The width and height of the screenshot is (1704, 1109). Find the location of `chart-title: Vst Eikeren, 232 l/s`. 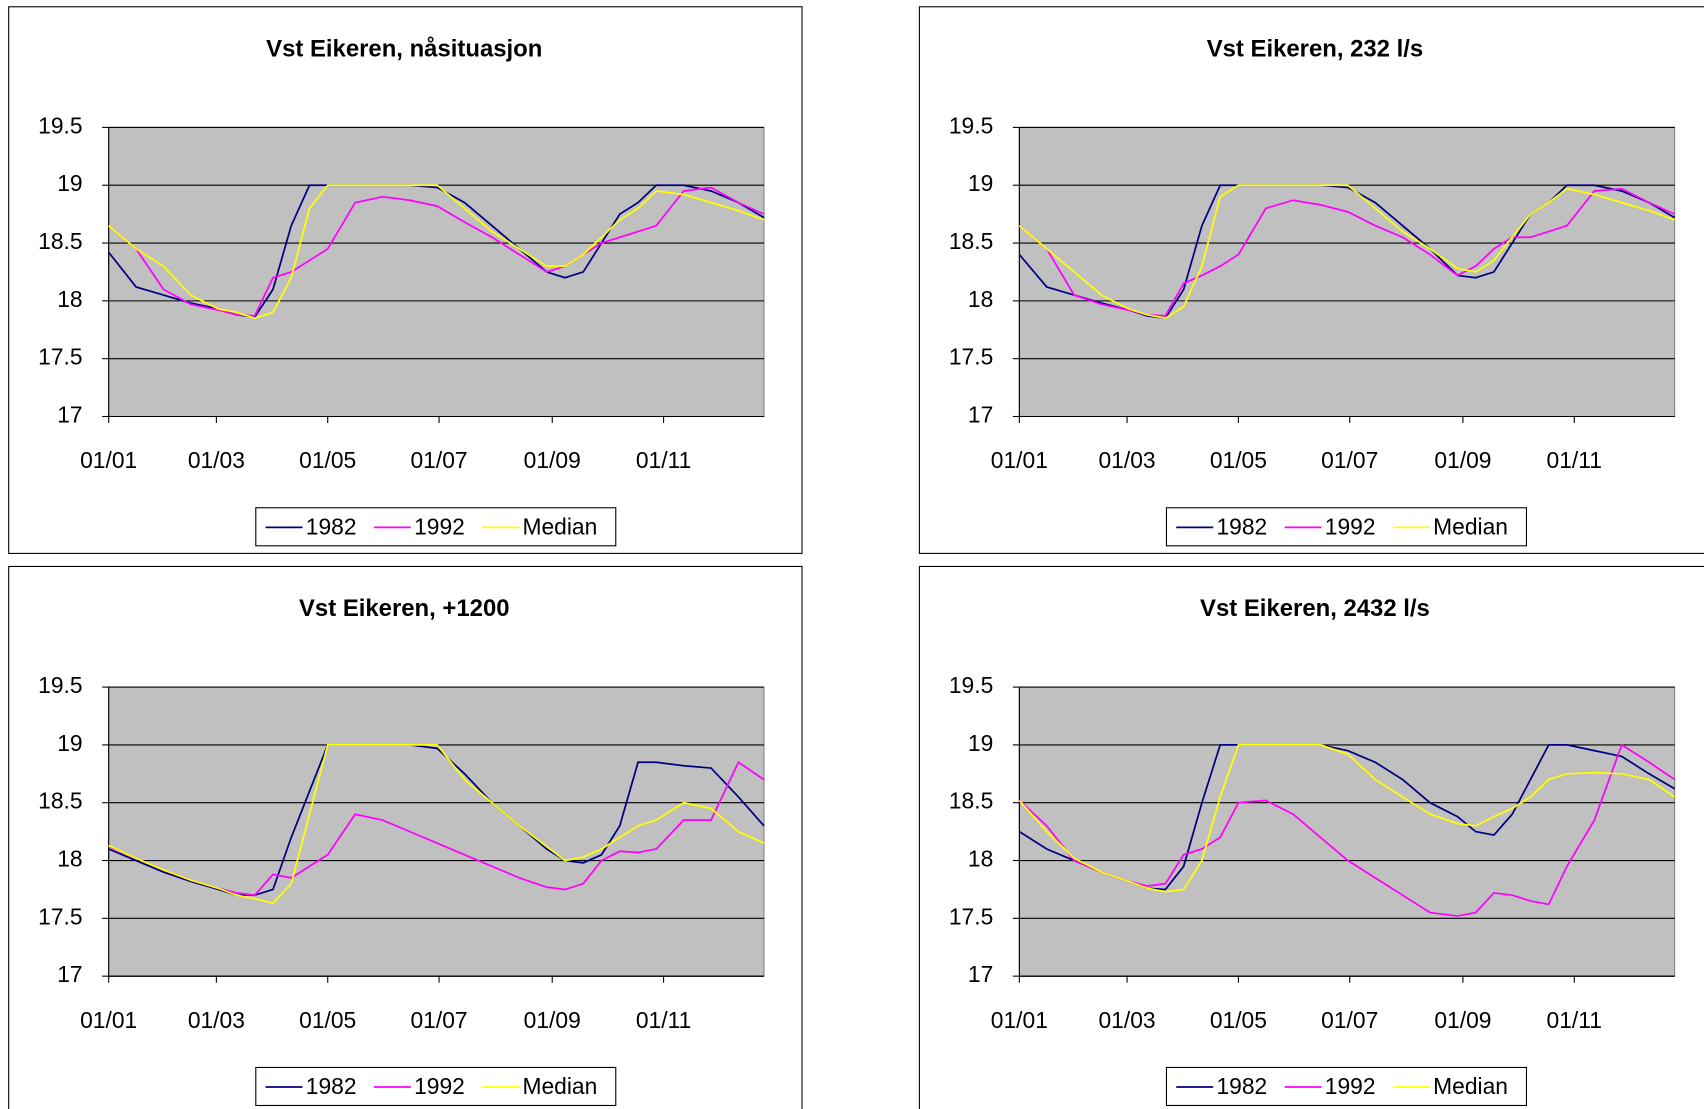

chart-title: Vst Eikeren, 232 l/s is located at coordinates (1315, 49).